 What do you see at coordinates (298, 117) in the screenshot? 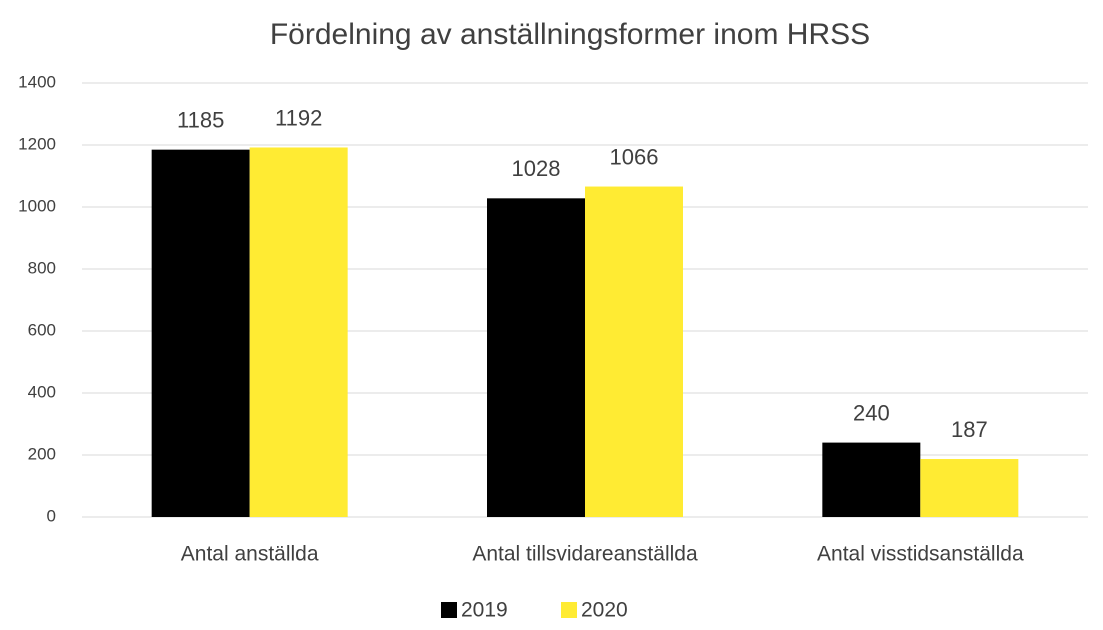
I see `data-label: 1192` at bounding box center [298, 117].